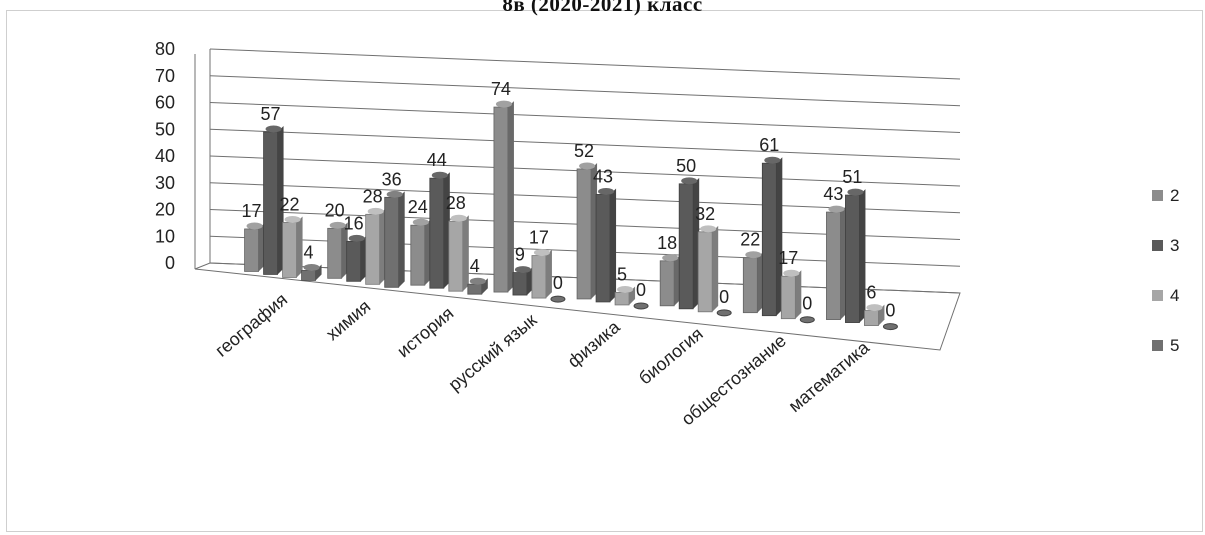  I want to click on chart-title: 8в (2020-2021) класс, so click(602, 8).